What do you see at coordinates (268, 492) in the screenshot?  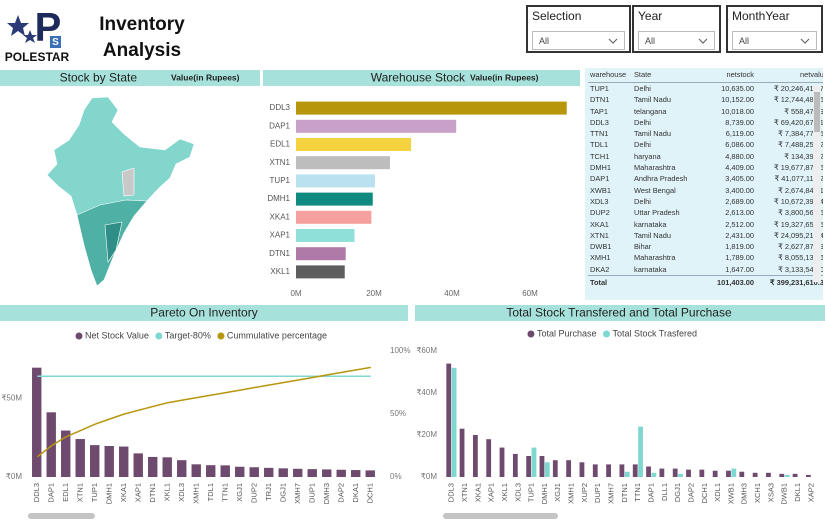 I see `x-tick-label: TRJ1` at bounding box center [268, 492].